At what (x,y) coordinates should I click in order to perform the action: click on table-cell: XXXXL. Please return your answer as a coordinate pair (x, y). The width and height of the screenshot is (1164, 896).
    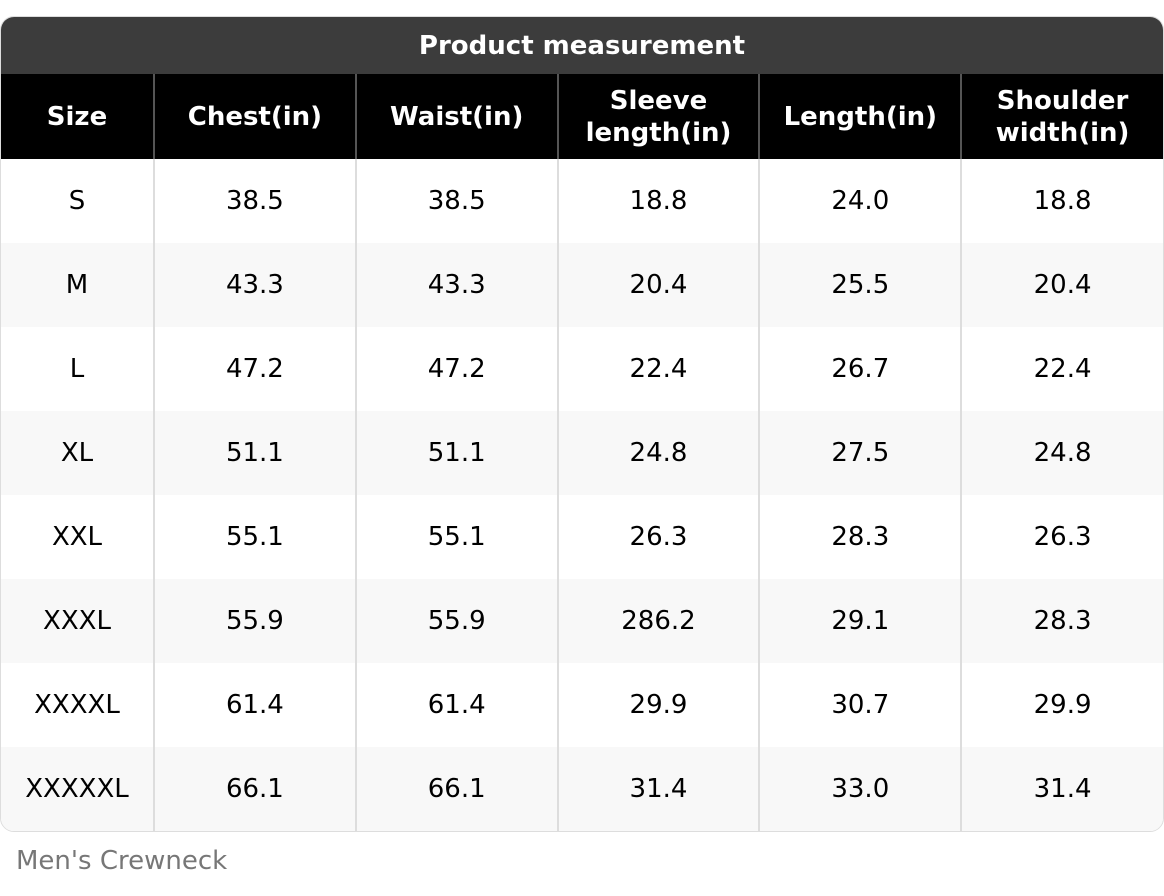
    Looking at the image, I should click on (77, 705).